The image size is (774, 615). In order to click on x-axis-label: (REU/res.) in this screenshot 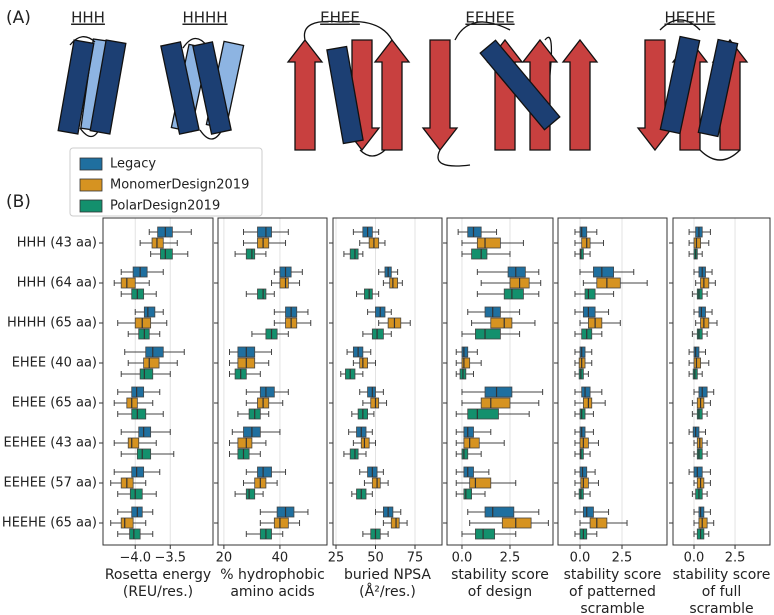, I will do `click(158, 592)`.